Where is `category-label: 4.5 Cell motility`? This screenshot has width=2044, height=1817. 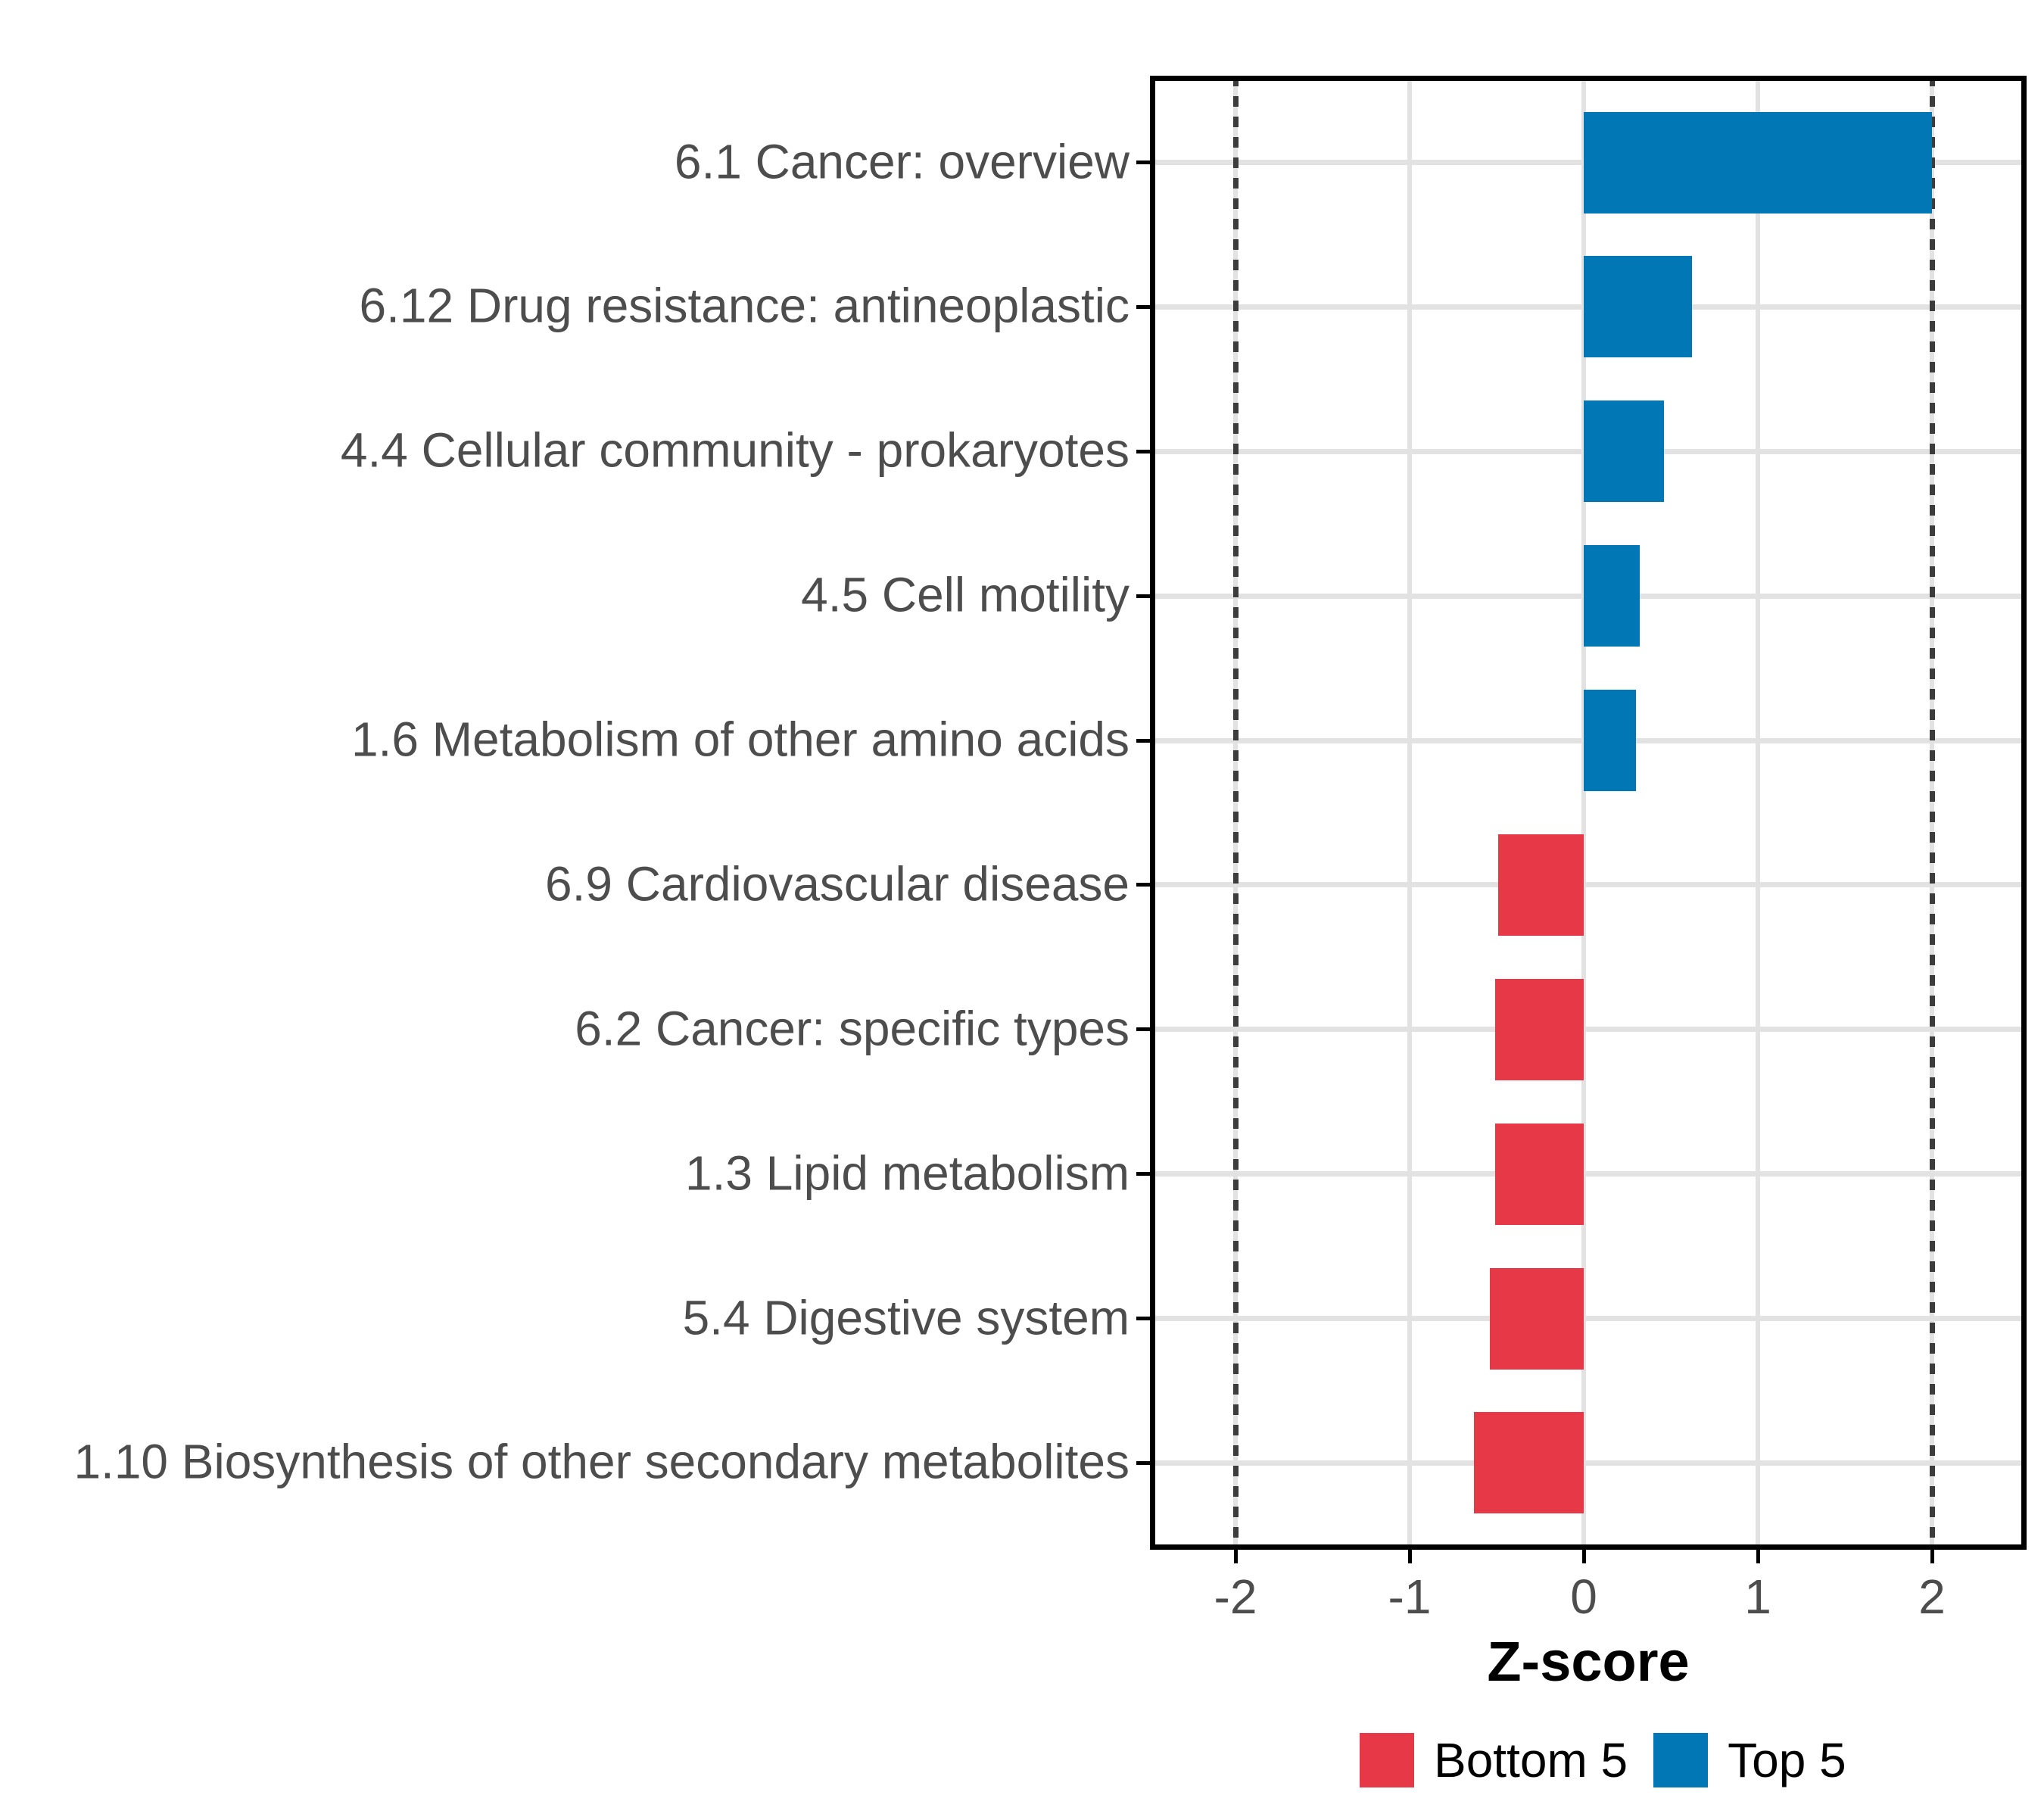
category-label: 4.5 Cell motility is located at coordinates (965, 594).